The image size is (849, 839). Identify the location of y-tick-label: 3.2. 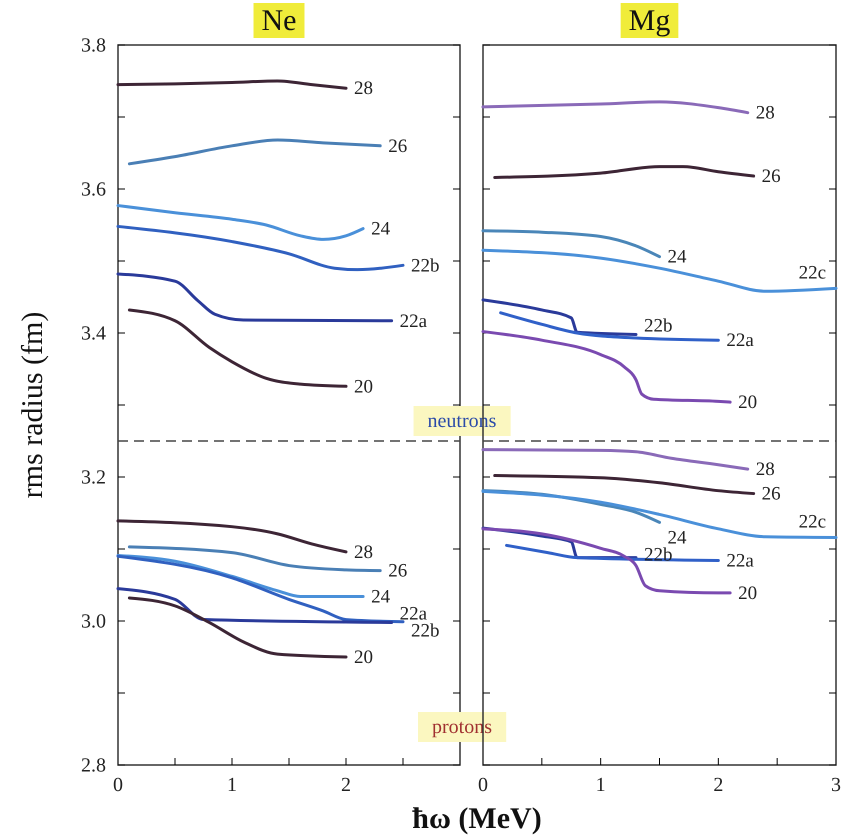
(93, 477).